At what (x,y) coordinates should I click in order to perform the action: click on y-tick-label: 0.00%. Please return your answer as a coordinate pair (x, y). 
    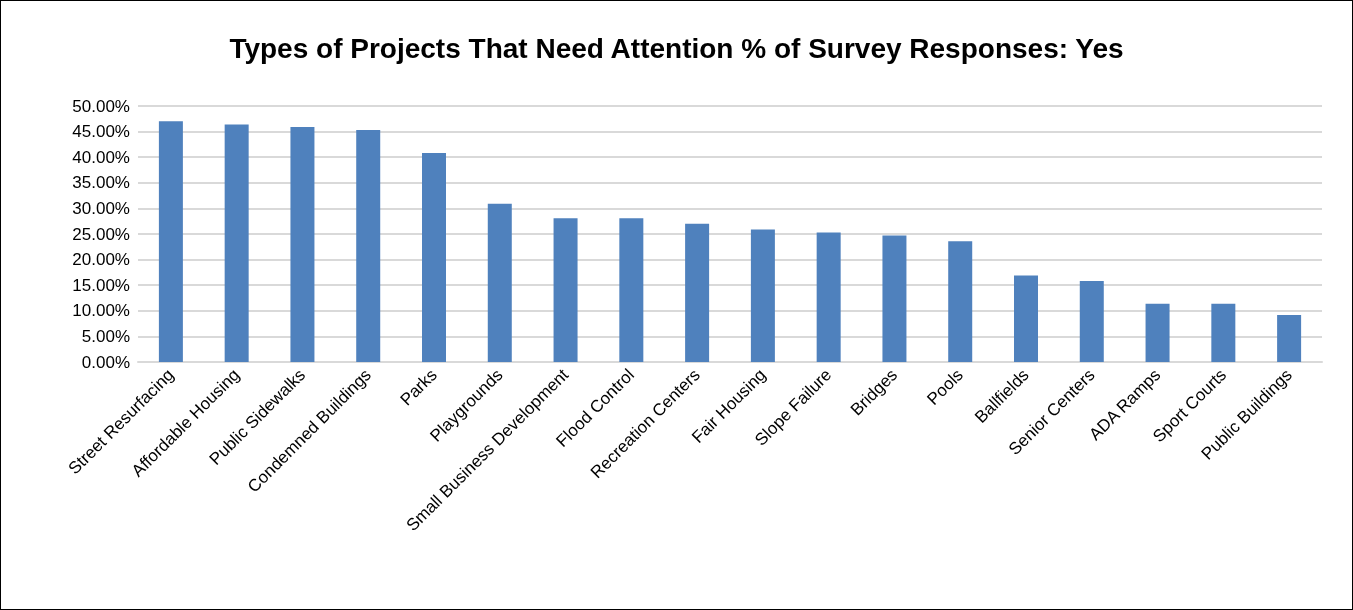
    Looking at the image, I should click on (105, 362).